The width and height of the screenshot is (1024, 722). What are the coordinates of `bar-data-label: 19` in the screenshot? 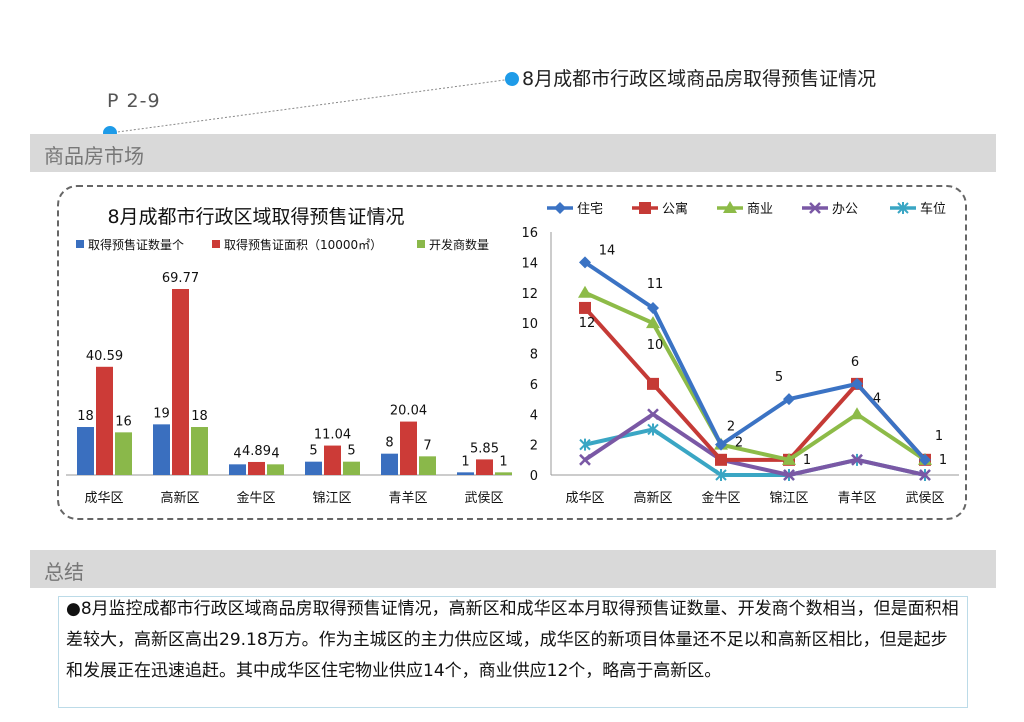 It's located at (161, 413).